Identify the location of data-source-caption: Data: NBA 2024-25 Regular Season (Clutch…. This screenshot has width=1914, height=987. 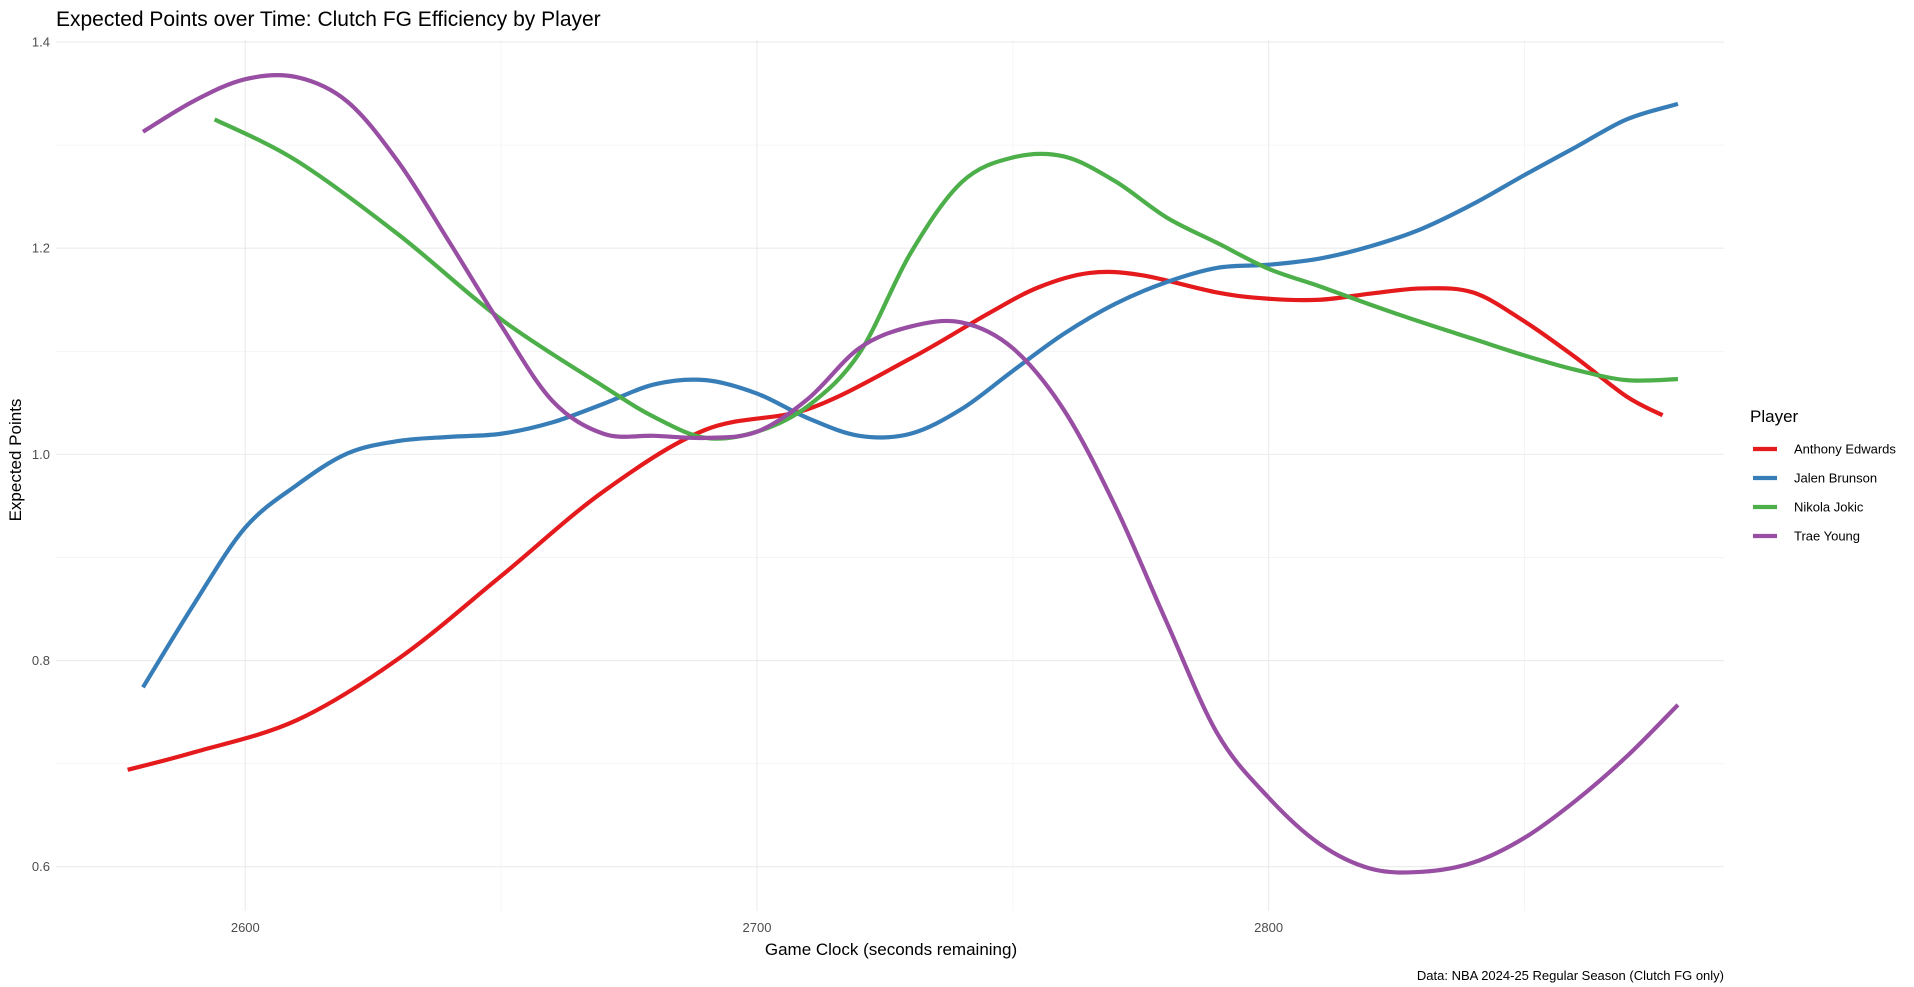
(1570, 975).